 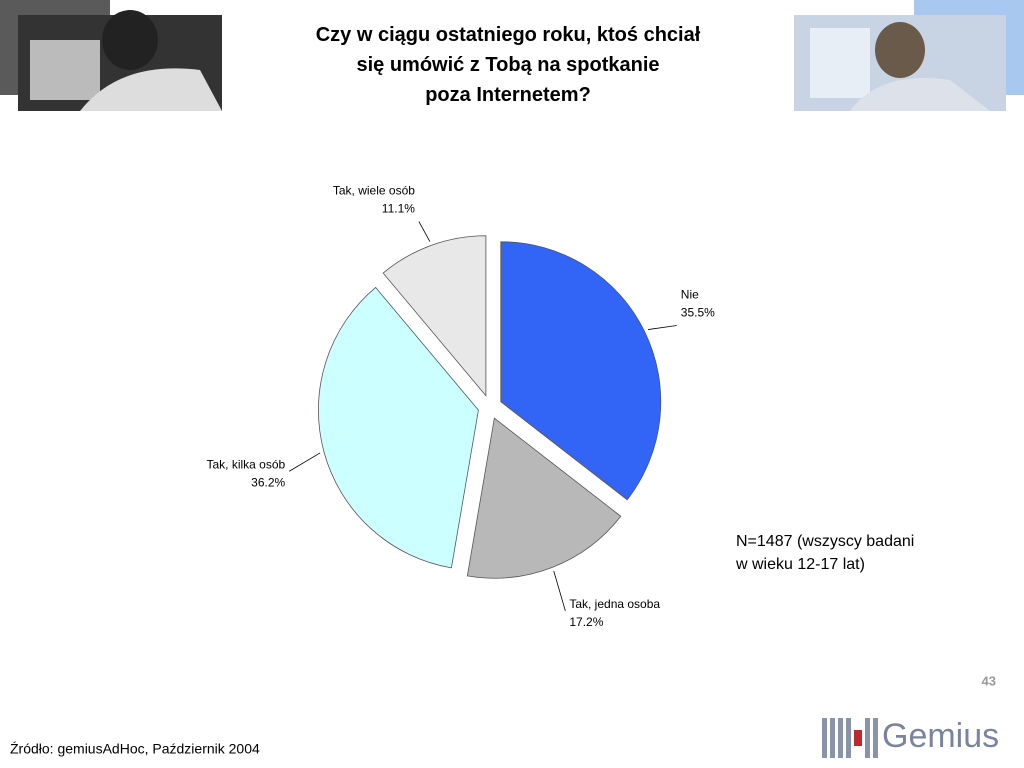 I want to click on logo-icon, so click(x=850, y=738).